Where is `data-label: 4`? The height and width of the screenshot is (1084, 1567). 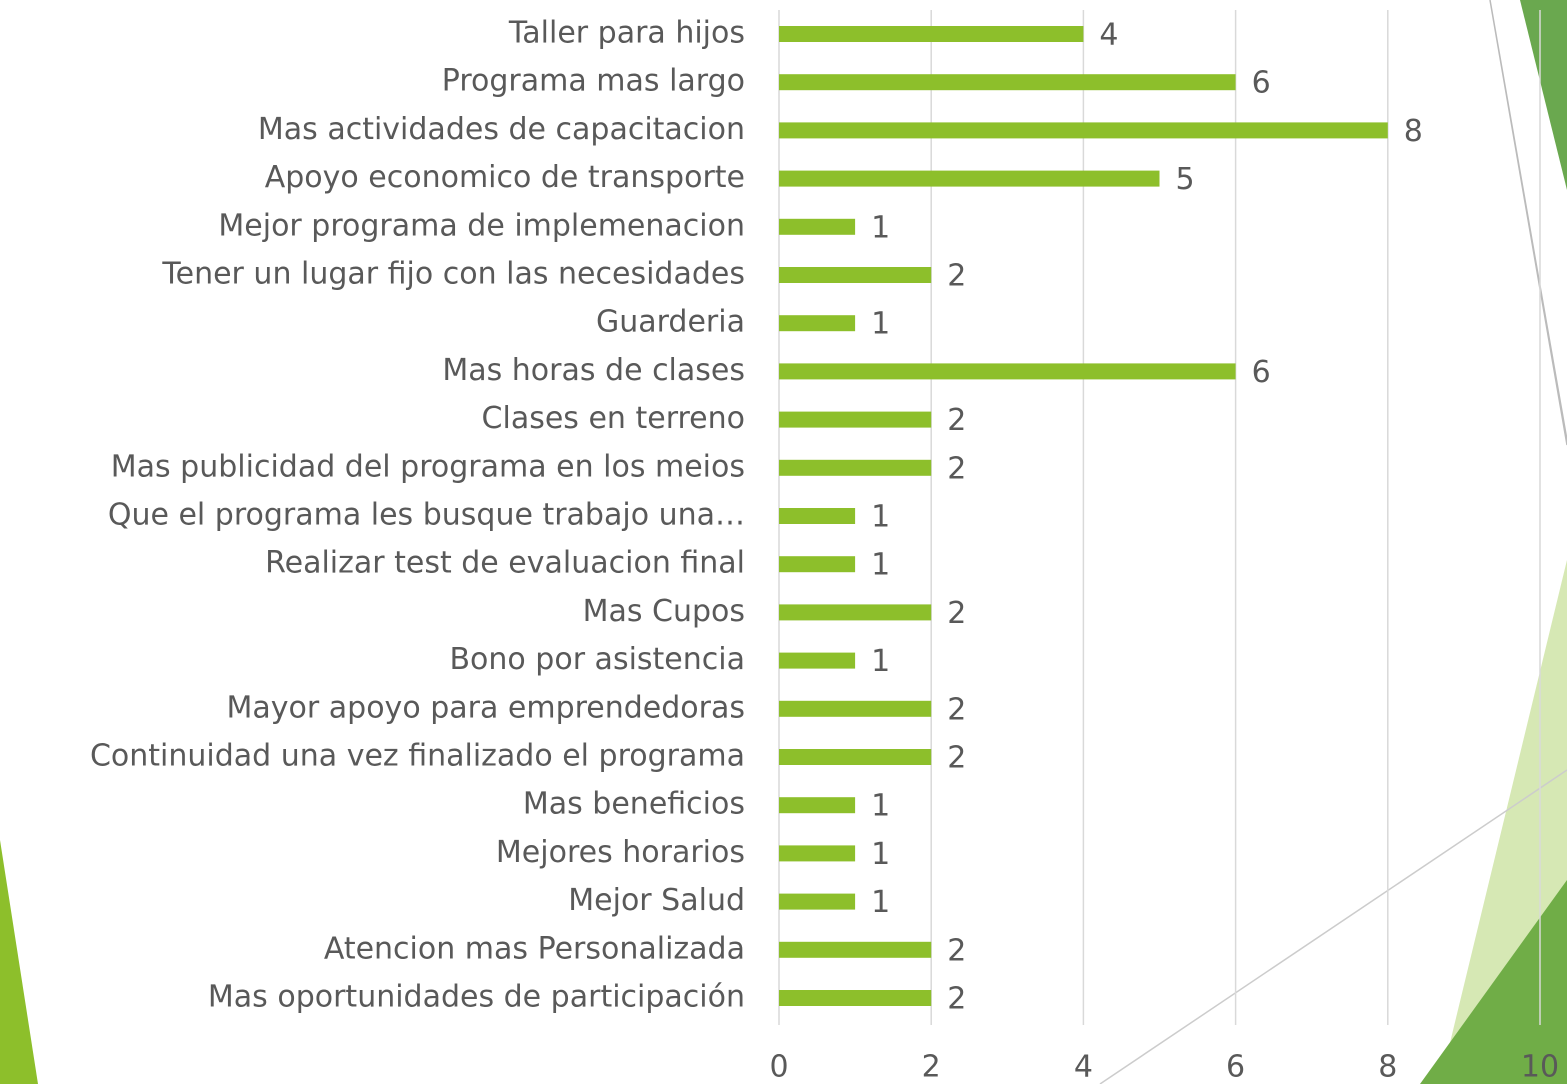
data-label: 4 is located at coordinates (1108, 35).